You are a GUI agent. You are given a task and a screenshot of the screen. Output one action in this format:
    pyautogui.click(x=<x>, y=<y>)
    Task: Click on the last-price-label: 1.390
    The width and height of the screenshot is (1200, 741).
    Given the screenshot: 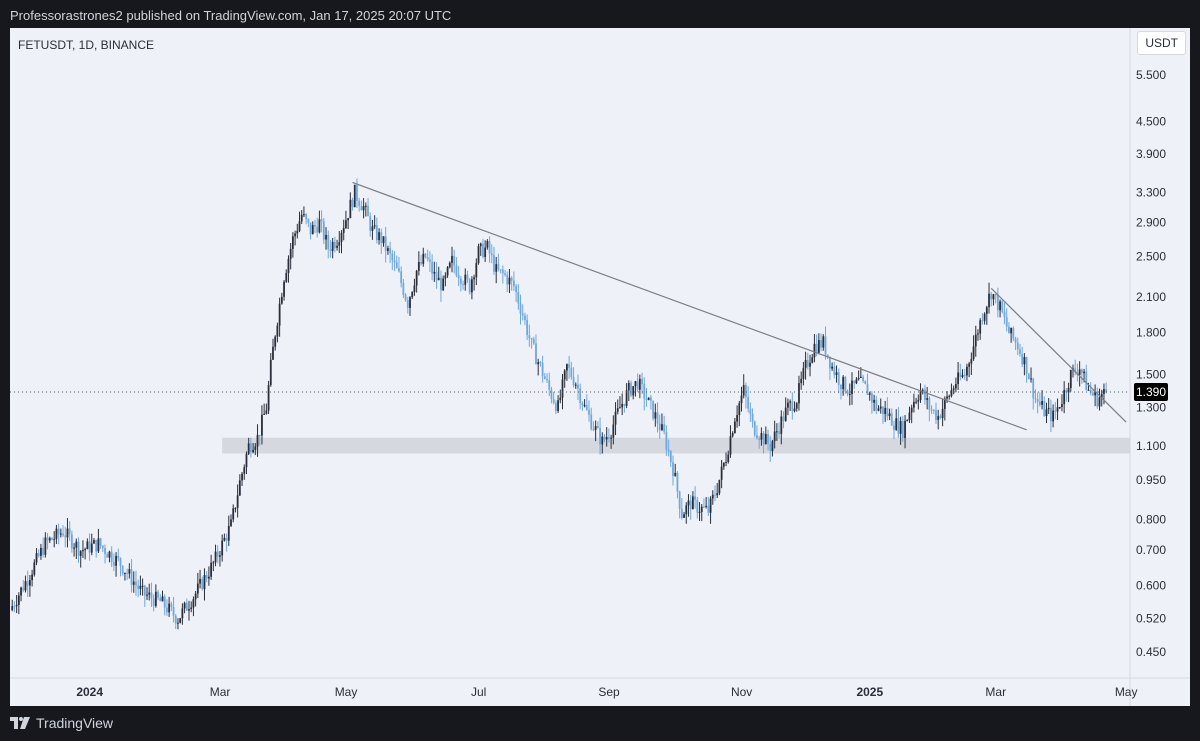 What is the action you would take?
    pyautogui.click(x=1151, y=392)
    